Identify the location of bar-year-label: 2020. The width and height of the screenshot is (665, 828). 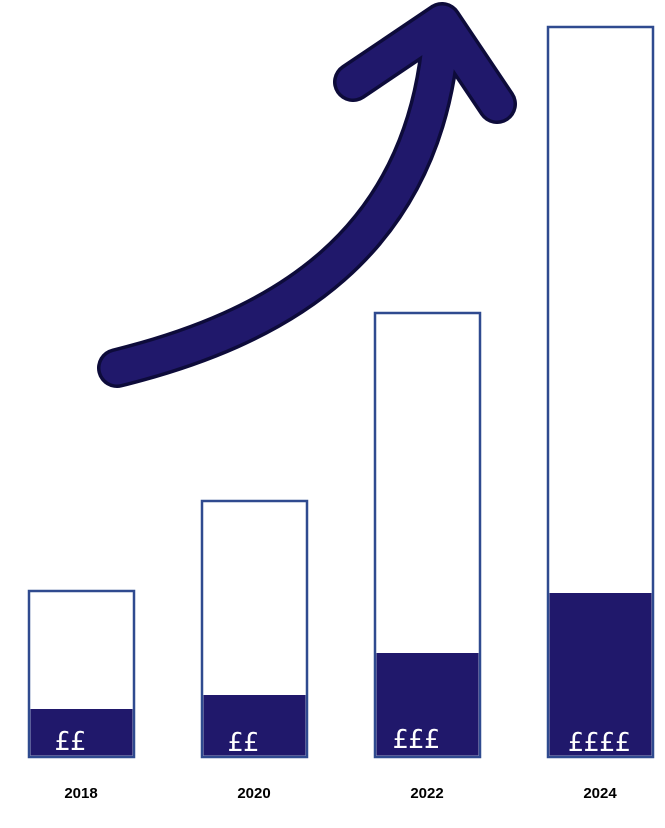
(253, 793).